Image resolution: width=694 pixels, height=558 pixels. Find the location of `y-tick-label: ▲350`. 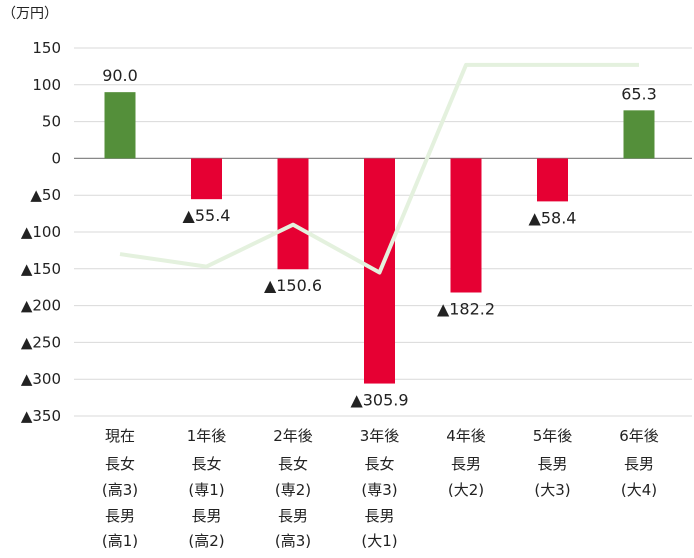

y-tick-label: ▲350 is located at coordinates (41, 416).